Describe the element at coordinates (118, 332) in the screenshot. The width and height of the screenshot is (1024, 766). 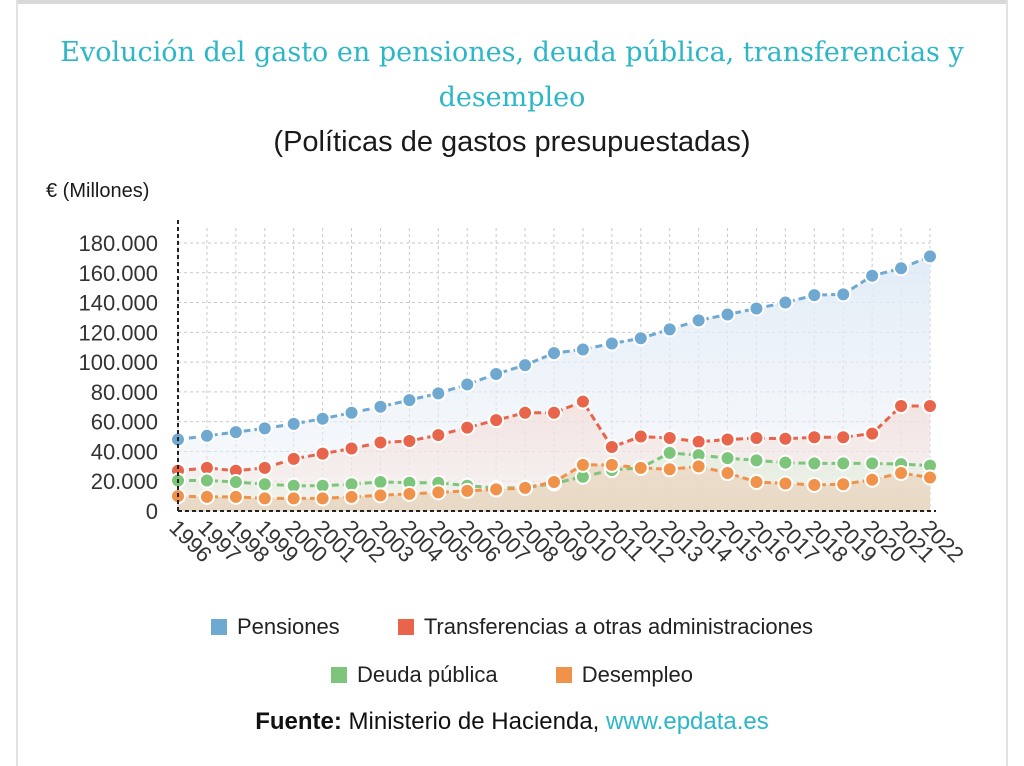
I see `y-tick-label: 120.000` at that location.